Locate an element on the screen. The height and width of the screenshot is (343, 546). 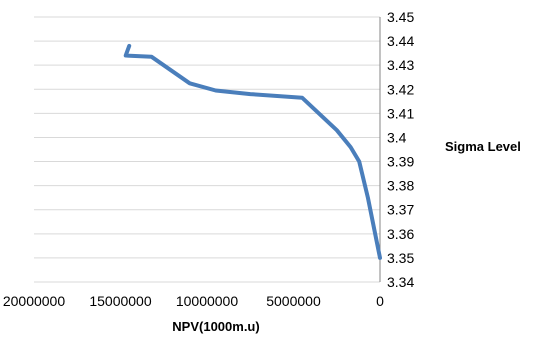
x-tick-label: 15000000 is located at coordinates (120, 301).